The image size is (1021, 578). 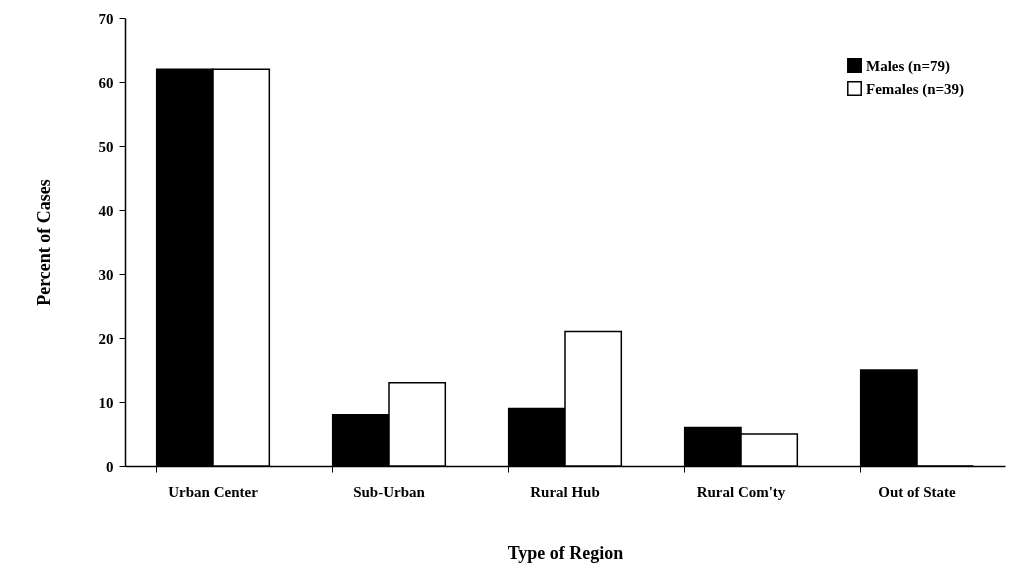 I want to click on y-tick-label: 10, so click(x=106, y=402).